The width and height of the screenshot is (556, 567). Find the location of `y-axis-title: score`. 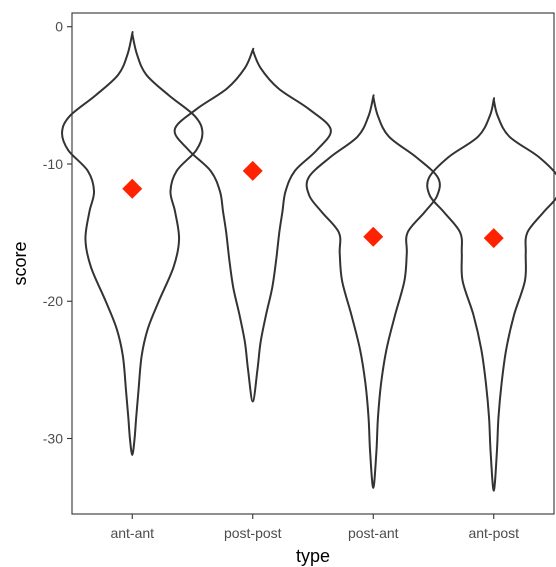

y-axis-title: score is located at coordinates (20, 263).